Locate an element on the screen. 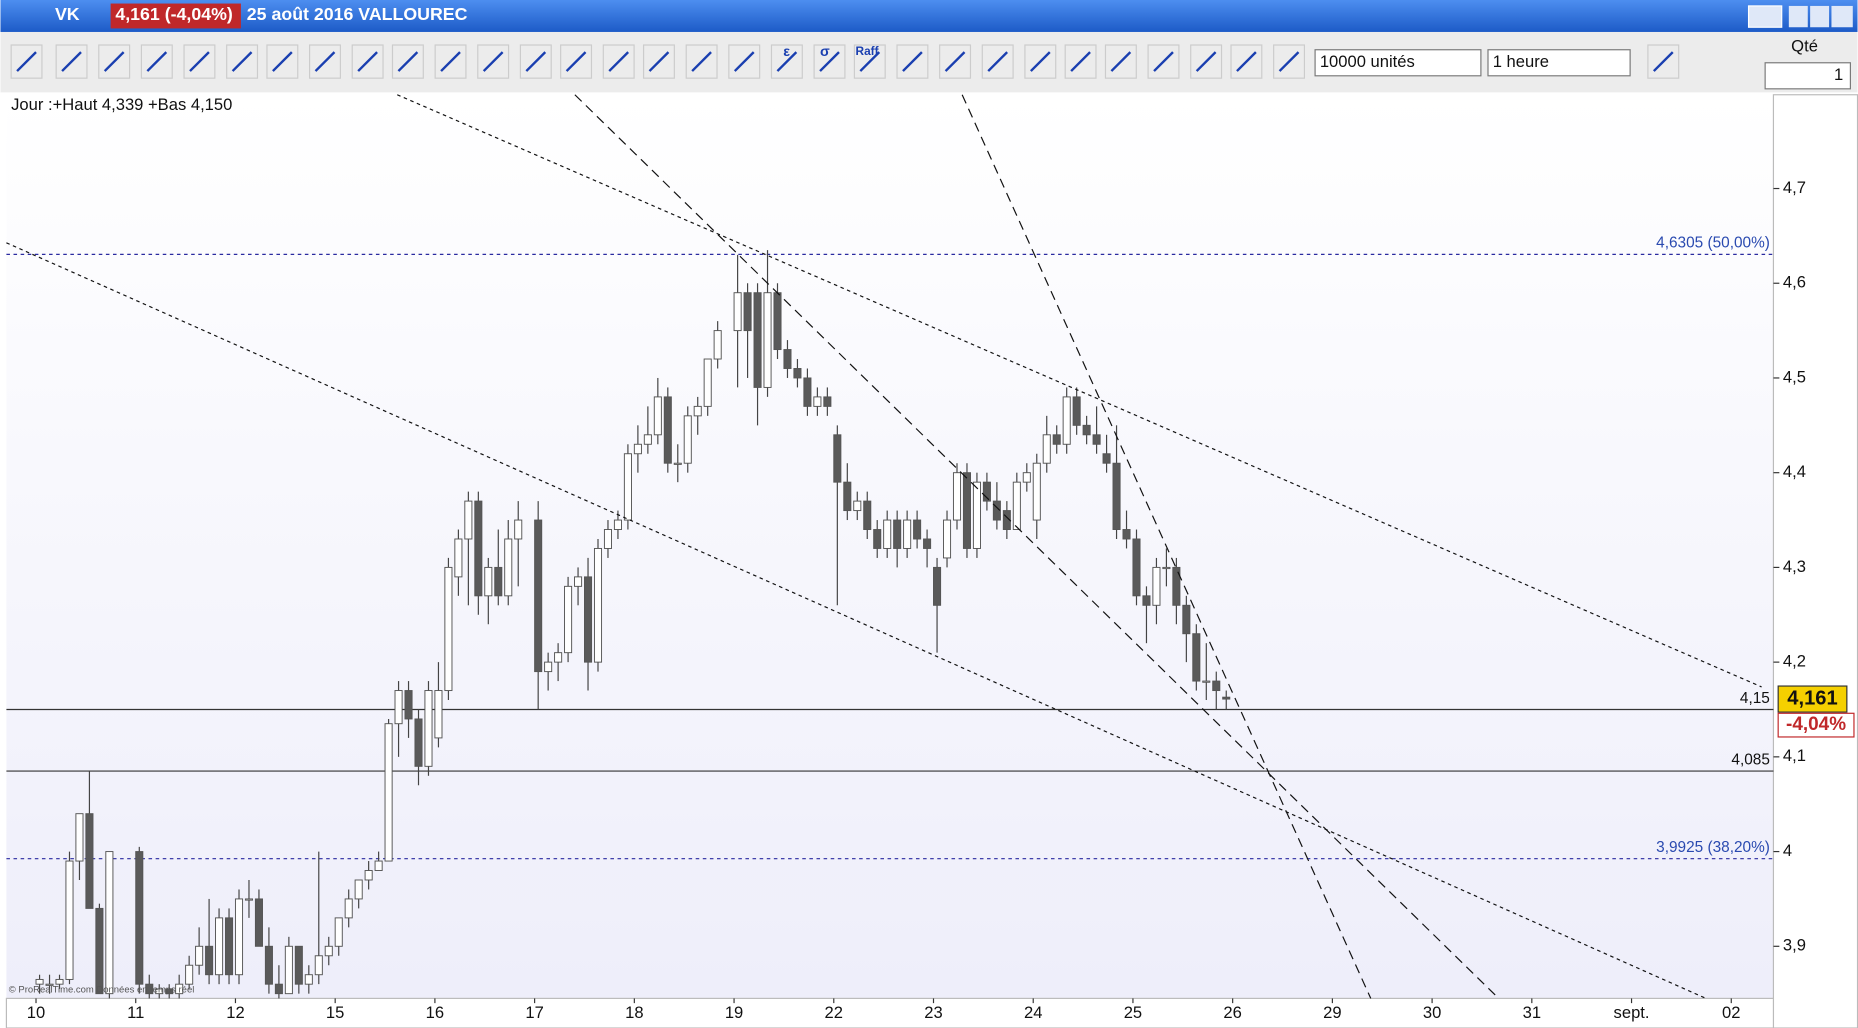  change-box is located at coordinates (1816, 725).